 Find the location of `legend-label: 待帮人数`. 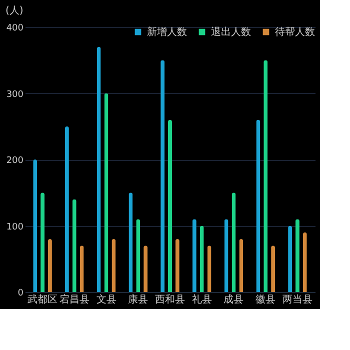

legend-label: 待帮人数 is located at coordinates (295, 32).